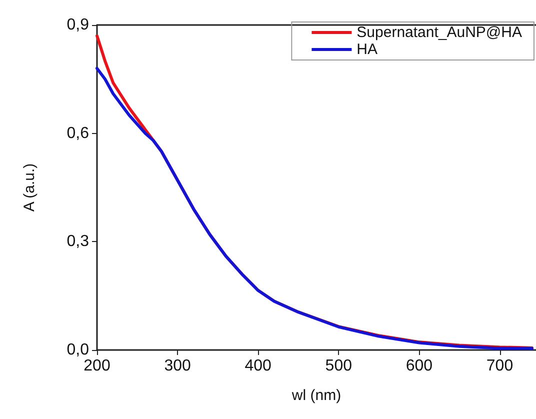  I want to click on x-tick-label: 300, so click(177, 366).